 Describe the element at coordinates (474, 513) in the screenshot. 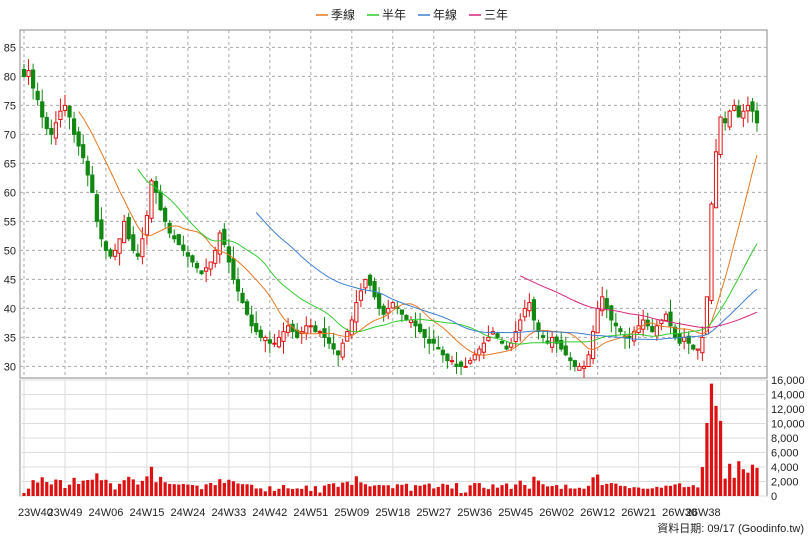

I see `x-tick-label: 25W36` at that location.